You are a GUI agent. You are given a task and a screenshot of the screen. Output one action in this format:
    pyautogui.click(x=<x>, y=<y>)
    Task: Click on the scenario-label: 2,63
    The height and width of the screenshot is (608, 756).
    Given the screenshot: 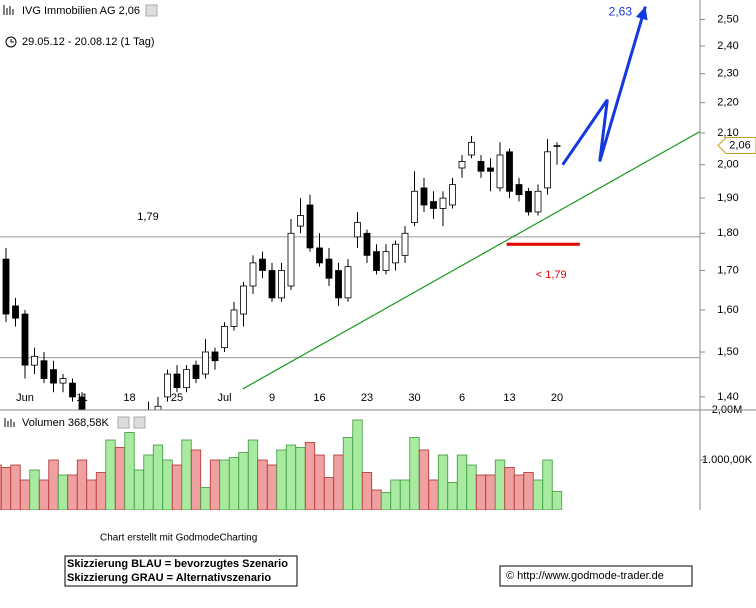 What is the action you would take?
    pyautogui.click(x=621, y=12)
    